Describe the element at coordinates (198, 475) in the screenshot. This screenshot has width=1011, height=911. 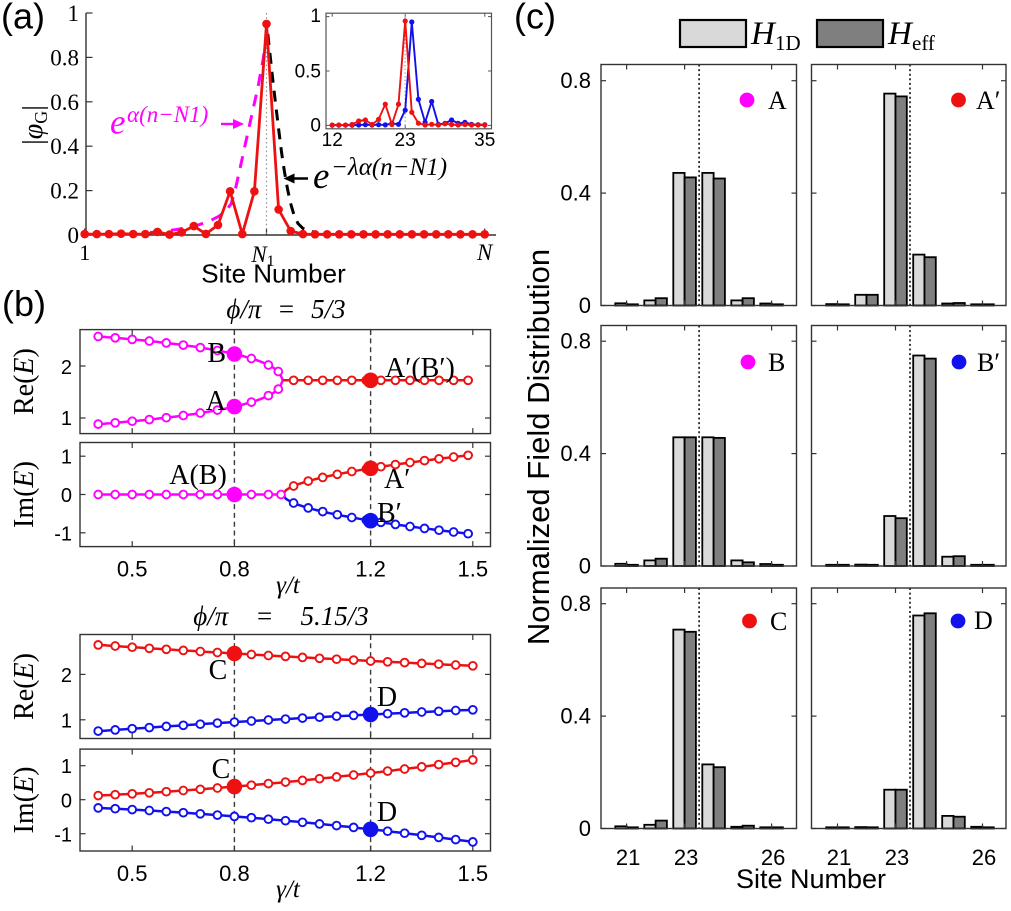
I see `svg-text: A(B)` at that location.